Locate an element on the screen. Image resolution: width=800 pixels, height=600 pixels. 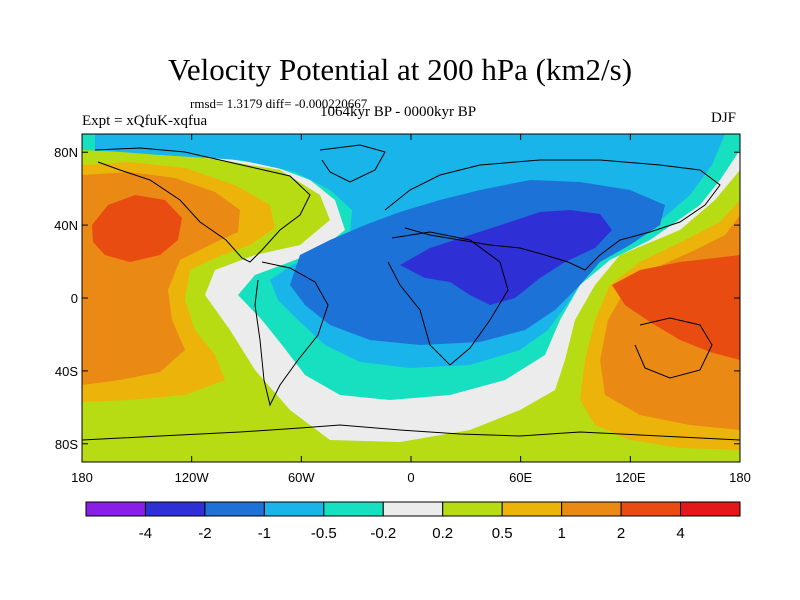
contour-neg-strong is located at coordinates (506, 257).